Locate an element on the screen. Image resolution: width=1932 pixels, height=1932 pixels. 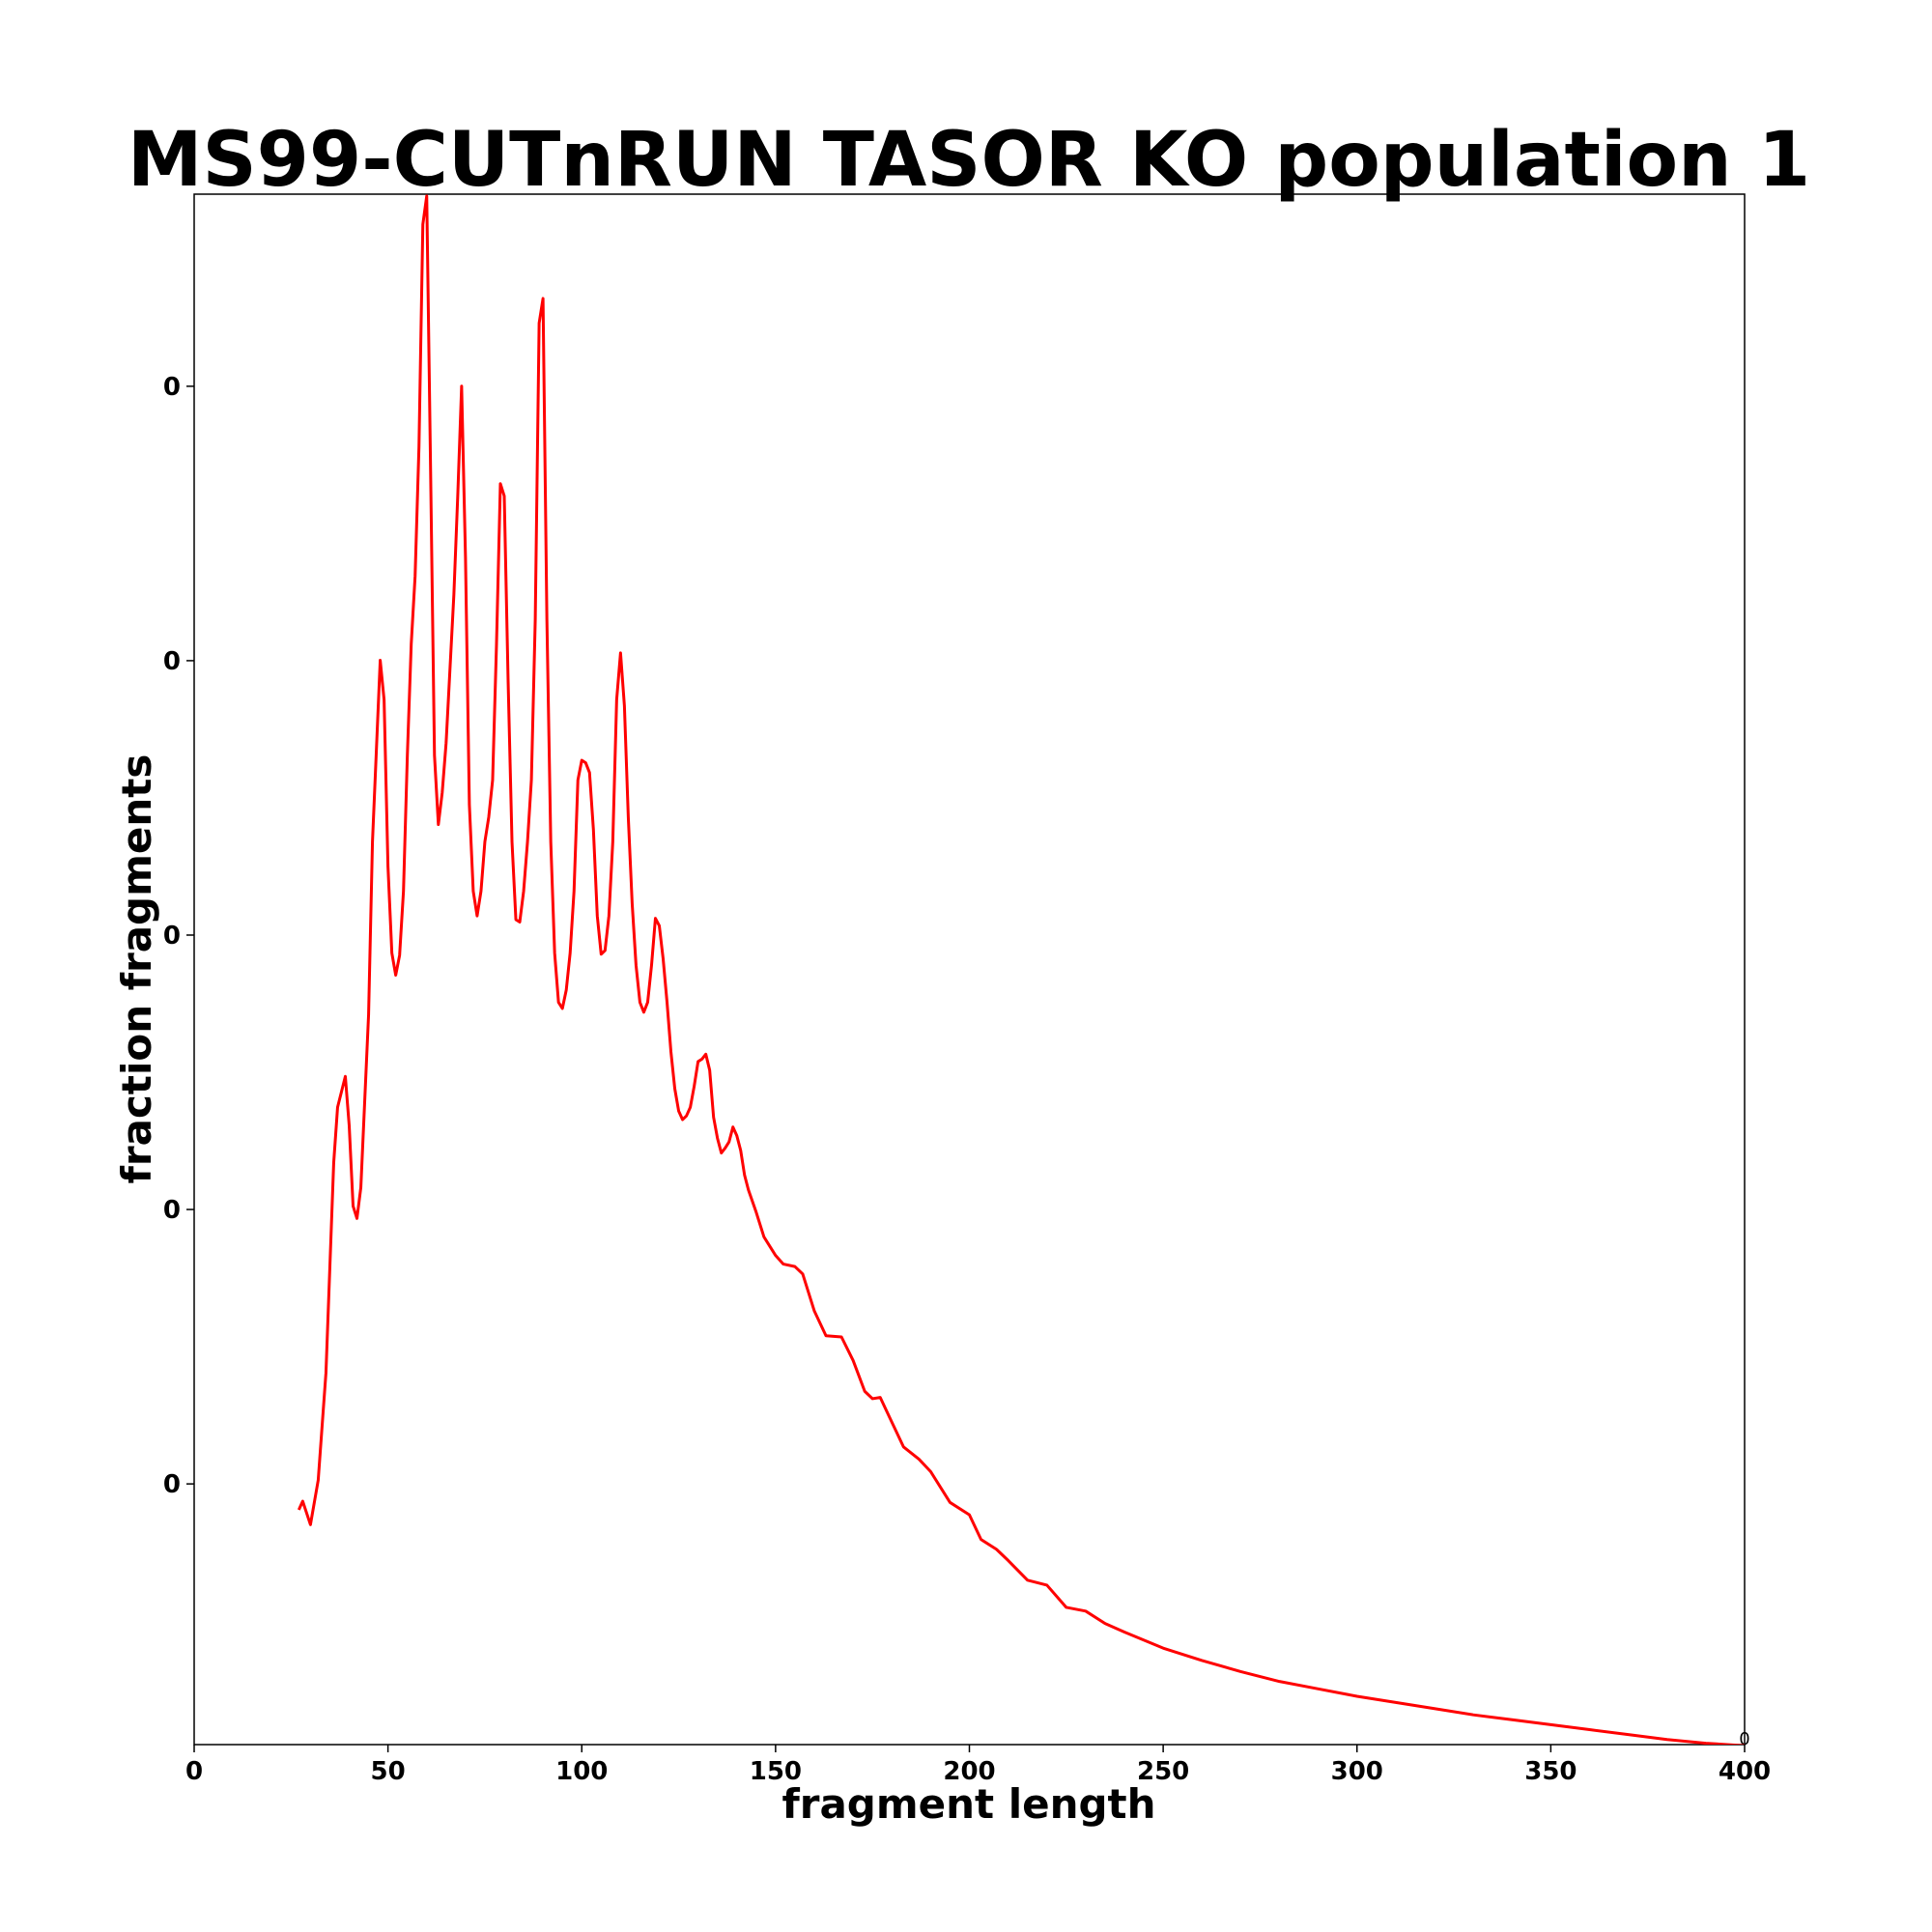
x-tick-label: 100 is located at coordinates (581, 1771).